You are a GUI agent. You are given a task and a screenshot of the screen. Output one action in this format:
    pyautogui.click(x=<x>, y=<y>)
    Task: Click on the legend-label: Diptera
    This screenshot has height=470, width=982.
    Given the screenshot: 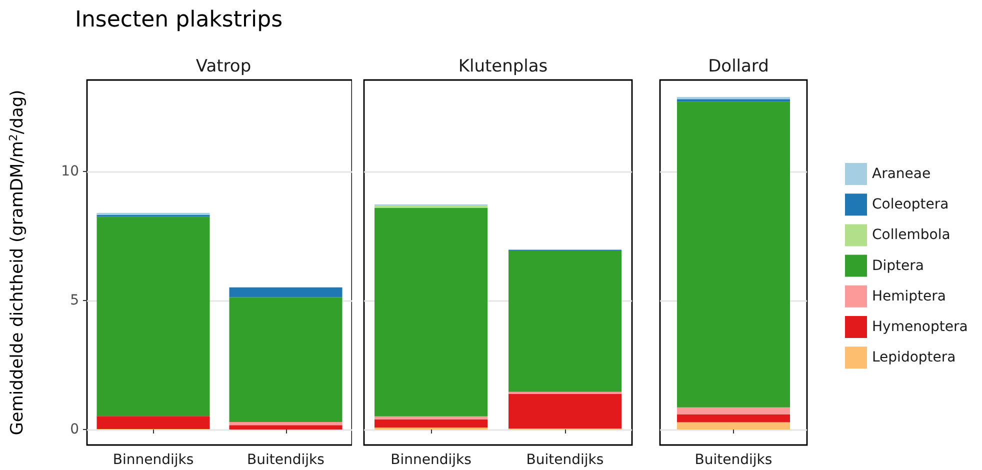 What is the action you would take?
    pyautogui.click(x=898, y=266)
    